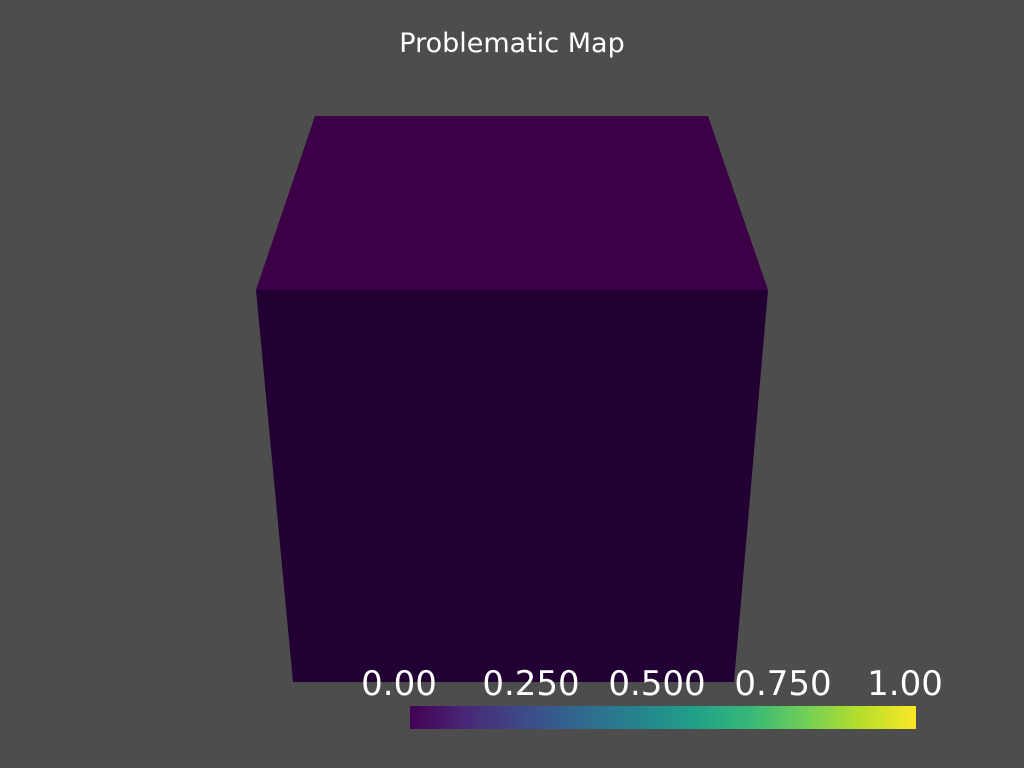 Image resolution: width=1024 pixels, height=768 pixels. Describe the element at coordinates (657, 684) in the screenshot. I see `scalar-bar-tick-label-2: 0.500` at that location.